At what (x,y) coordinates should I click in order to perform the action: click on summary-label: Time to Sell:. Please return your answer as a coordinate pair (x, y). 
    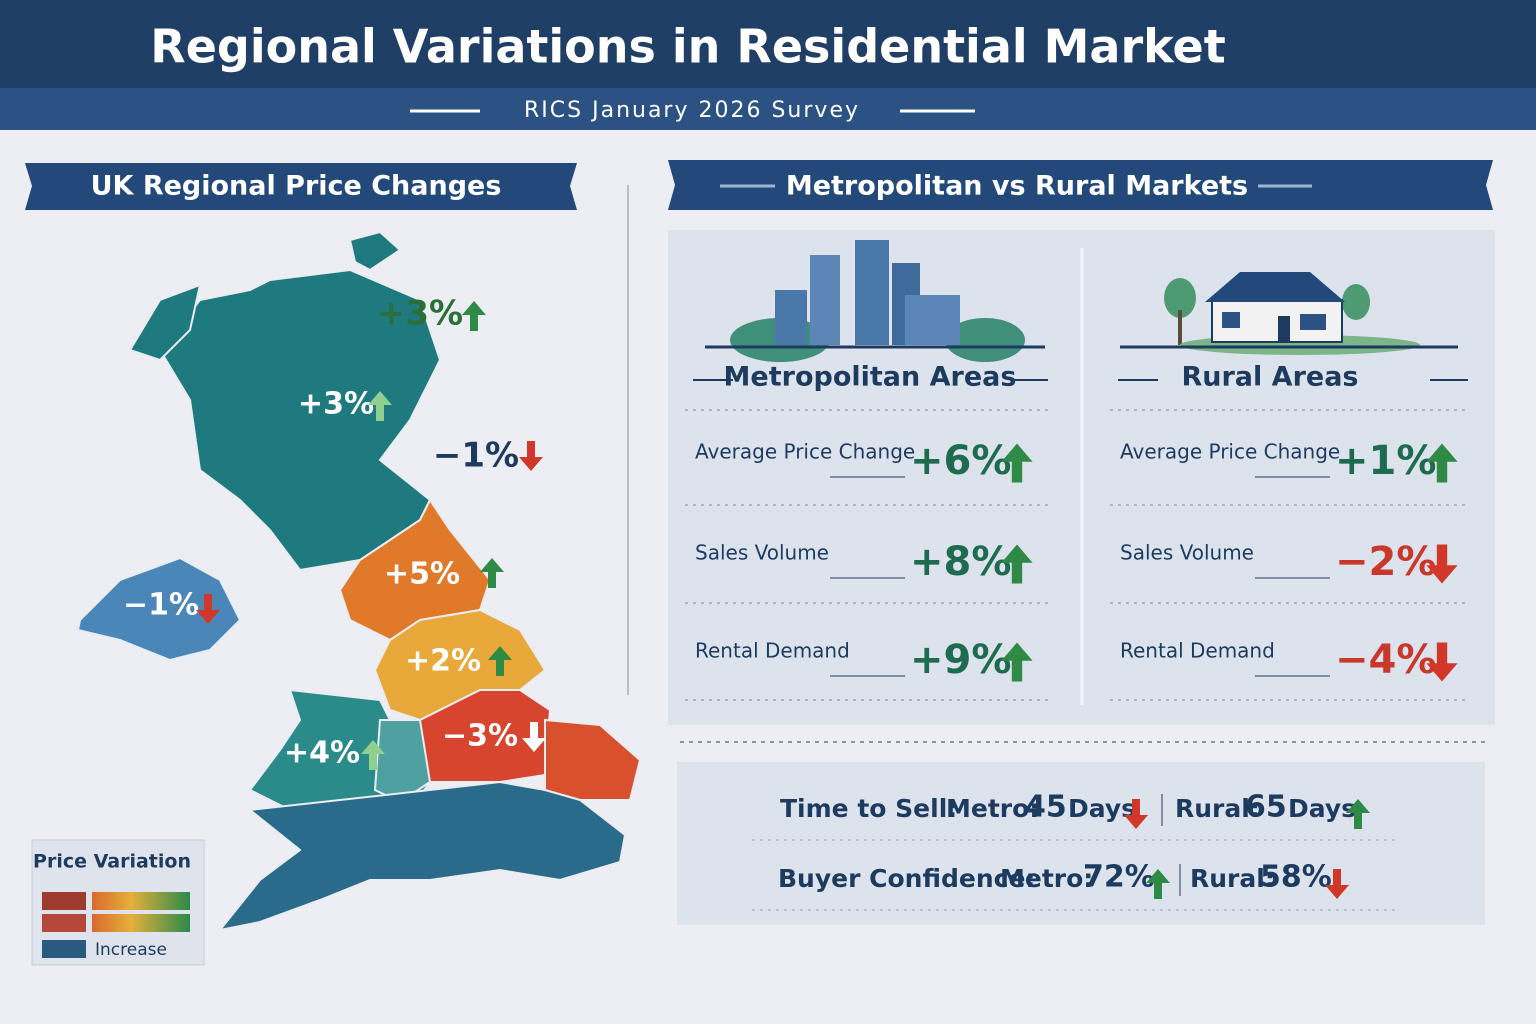
    Looking at the image, I should click on (868, 808).